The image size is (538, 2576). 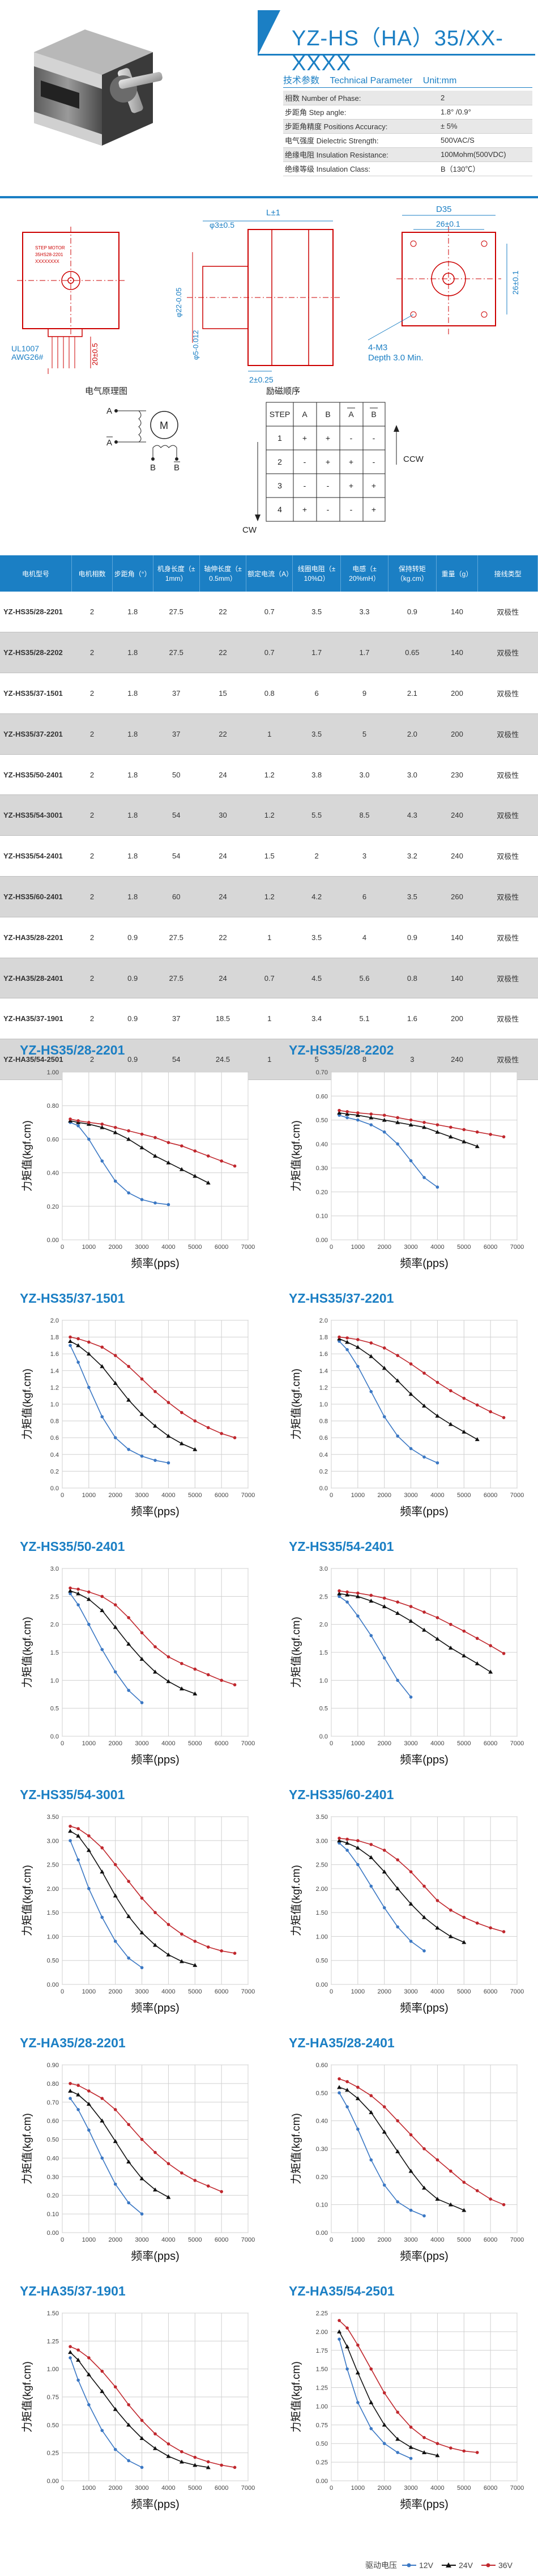 I want to click on param-value: B（130℃）, so click(x=486, y=168).